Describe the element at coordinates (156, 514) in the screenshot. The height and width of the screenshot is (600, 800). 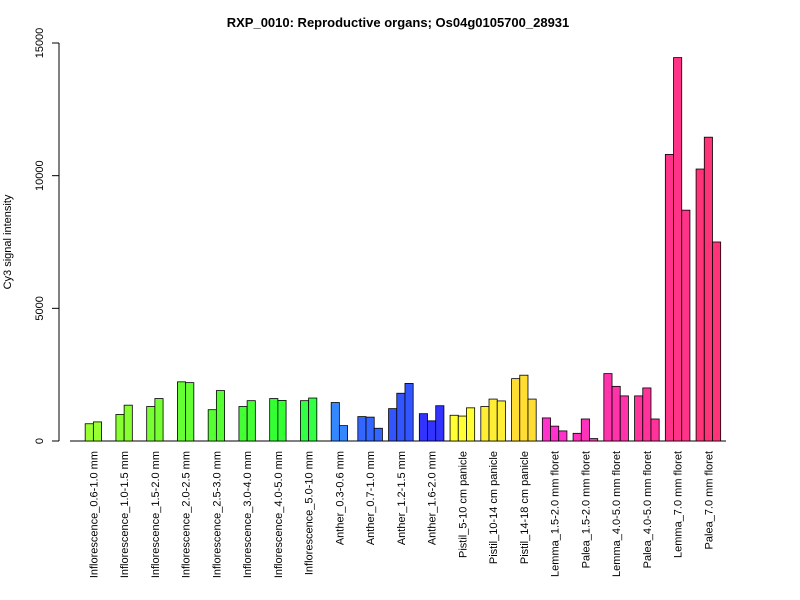
I see `category-label: Inflorescence_1.5-2.0 mm` at that location.